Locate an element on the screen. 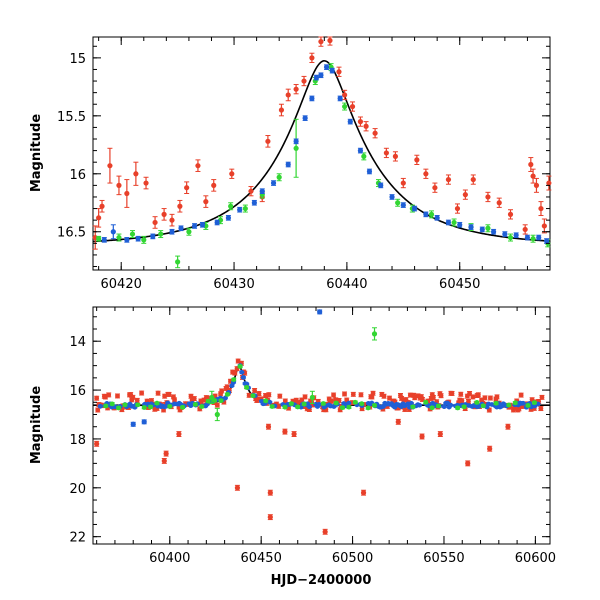 This screenshot has width=600, height=600. top-y-tick-label: 15.5 is located at coordinates (71, 117).